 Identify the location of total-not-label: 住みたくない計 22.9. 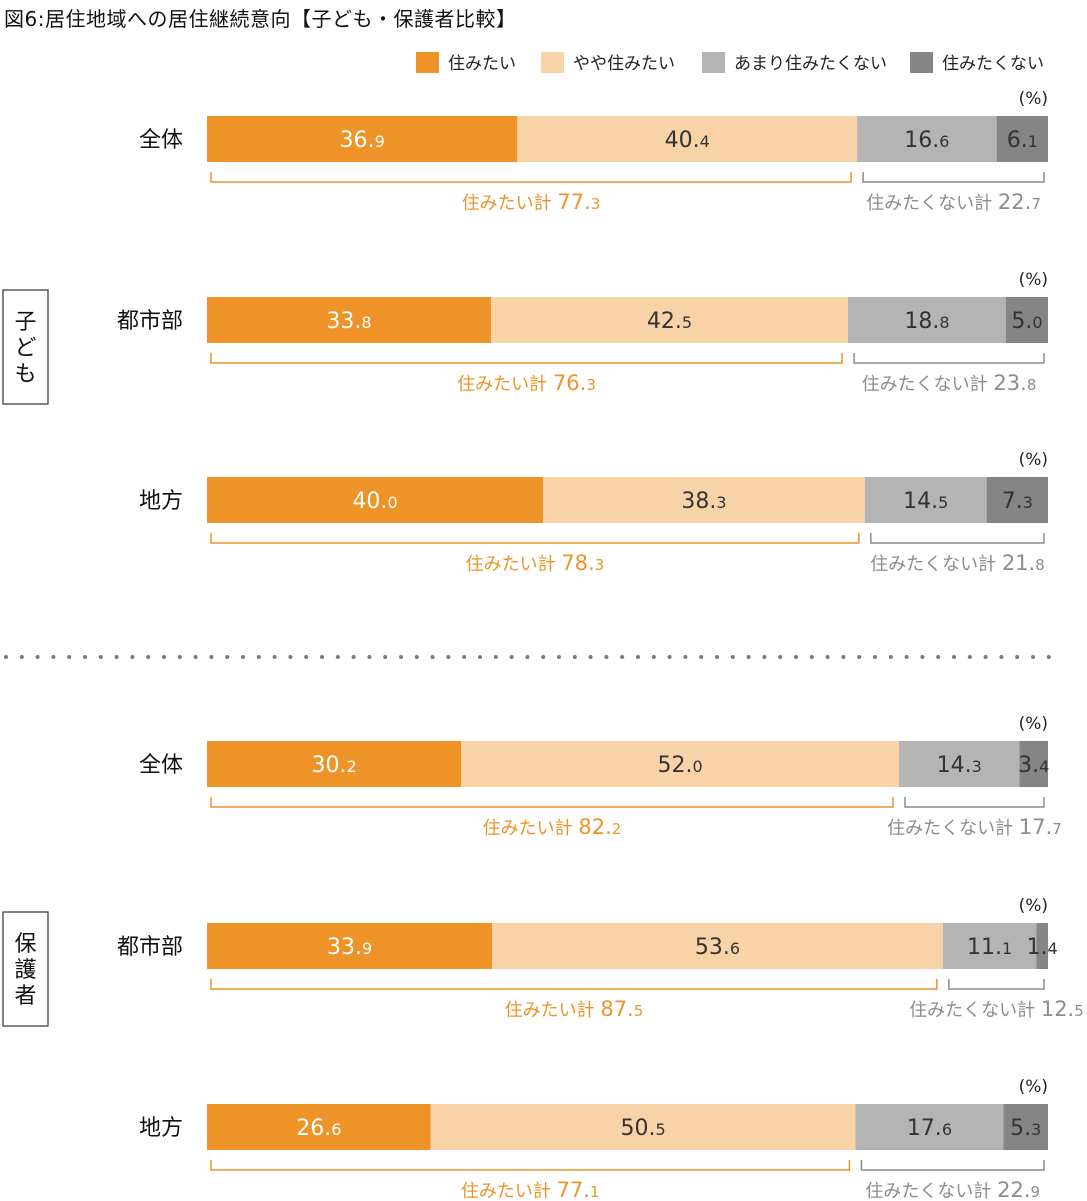
(952, 1189).